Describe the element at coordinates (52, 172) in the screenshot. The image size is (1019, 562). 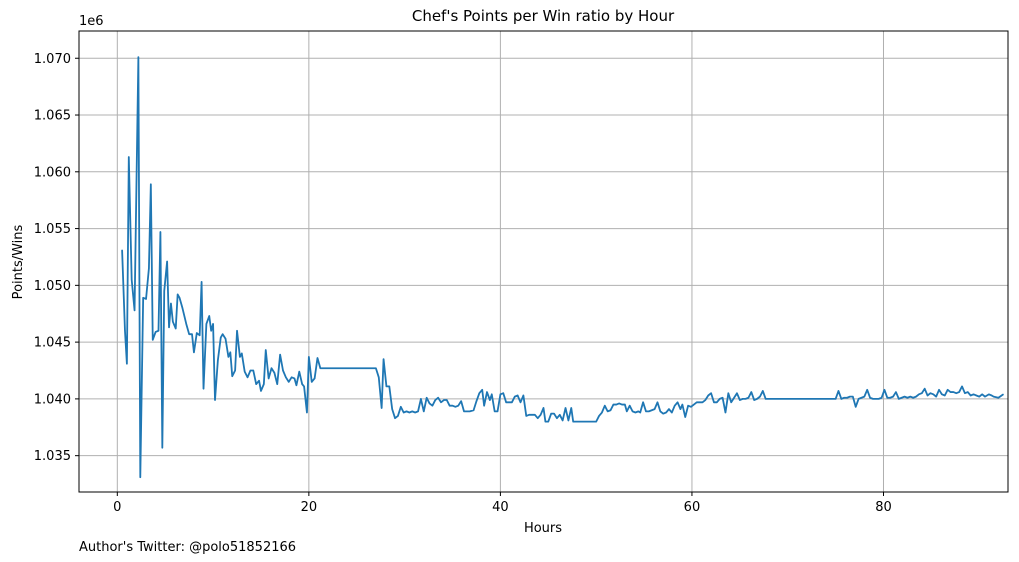
I see `y-tick-label: 1.060` at that location.